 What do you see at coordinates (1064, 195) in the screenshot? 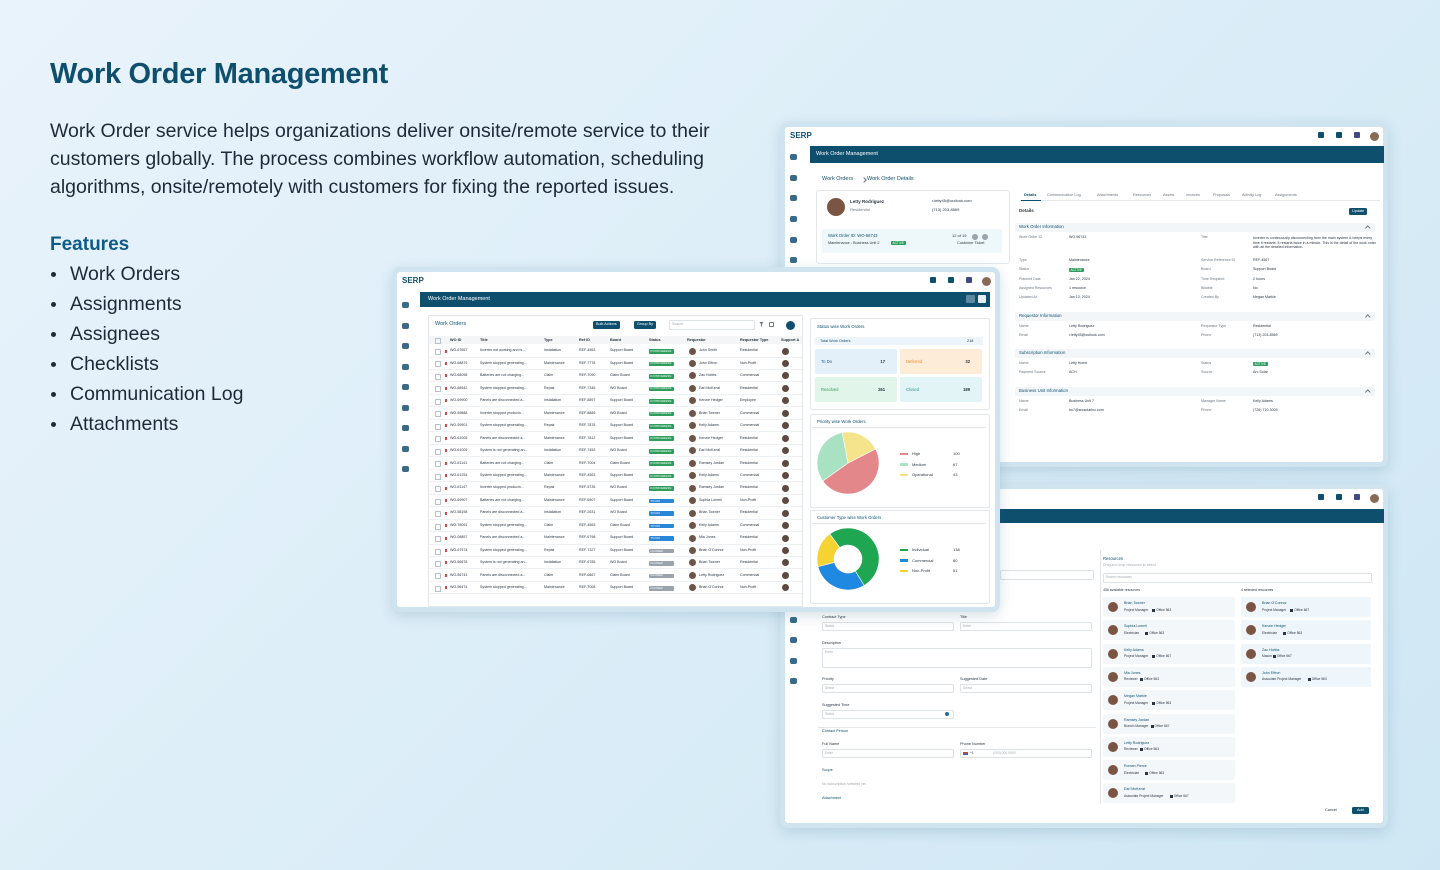
I see `tab: Communication Log` at bounding box center [1064, 195].